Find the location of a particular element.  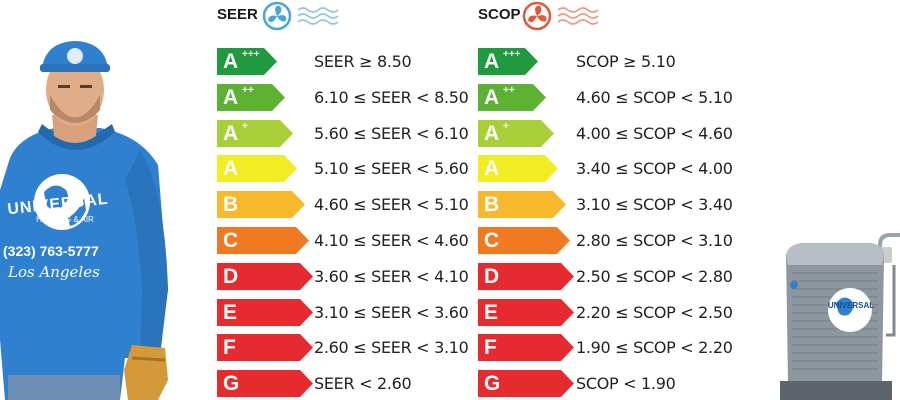

seer-title: SEER is located at coordinates (237, 14).